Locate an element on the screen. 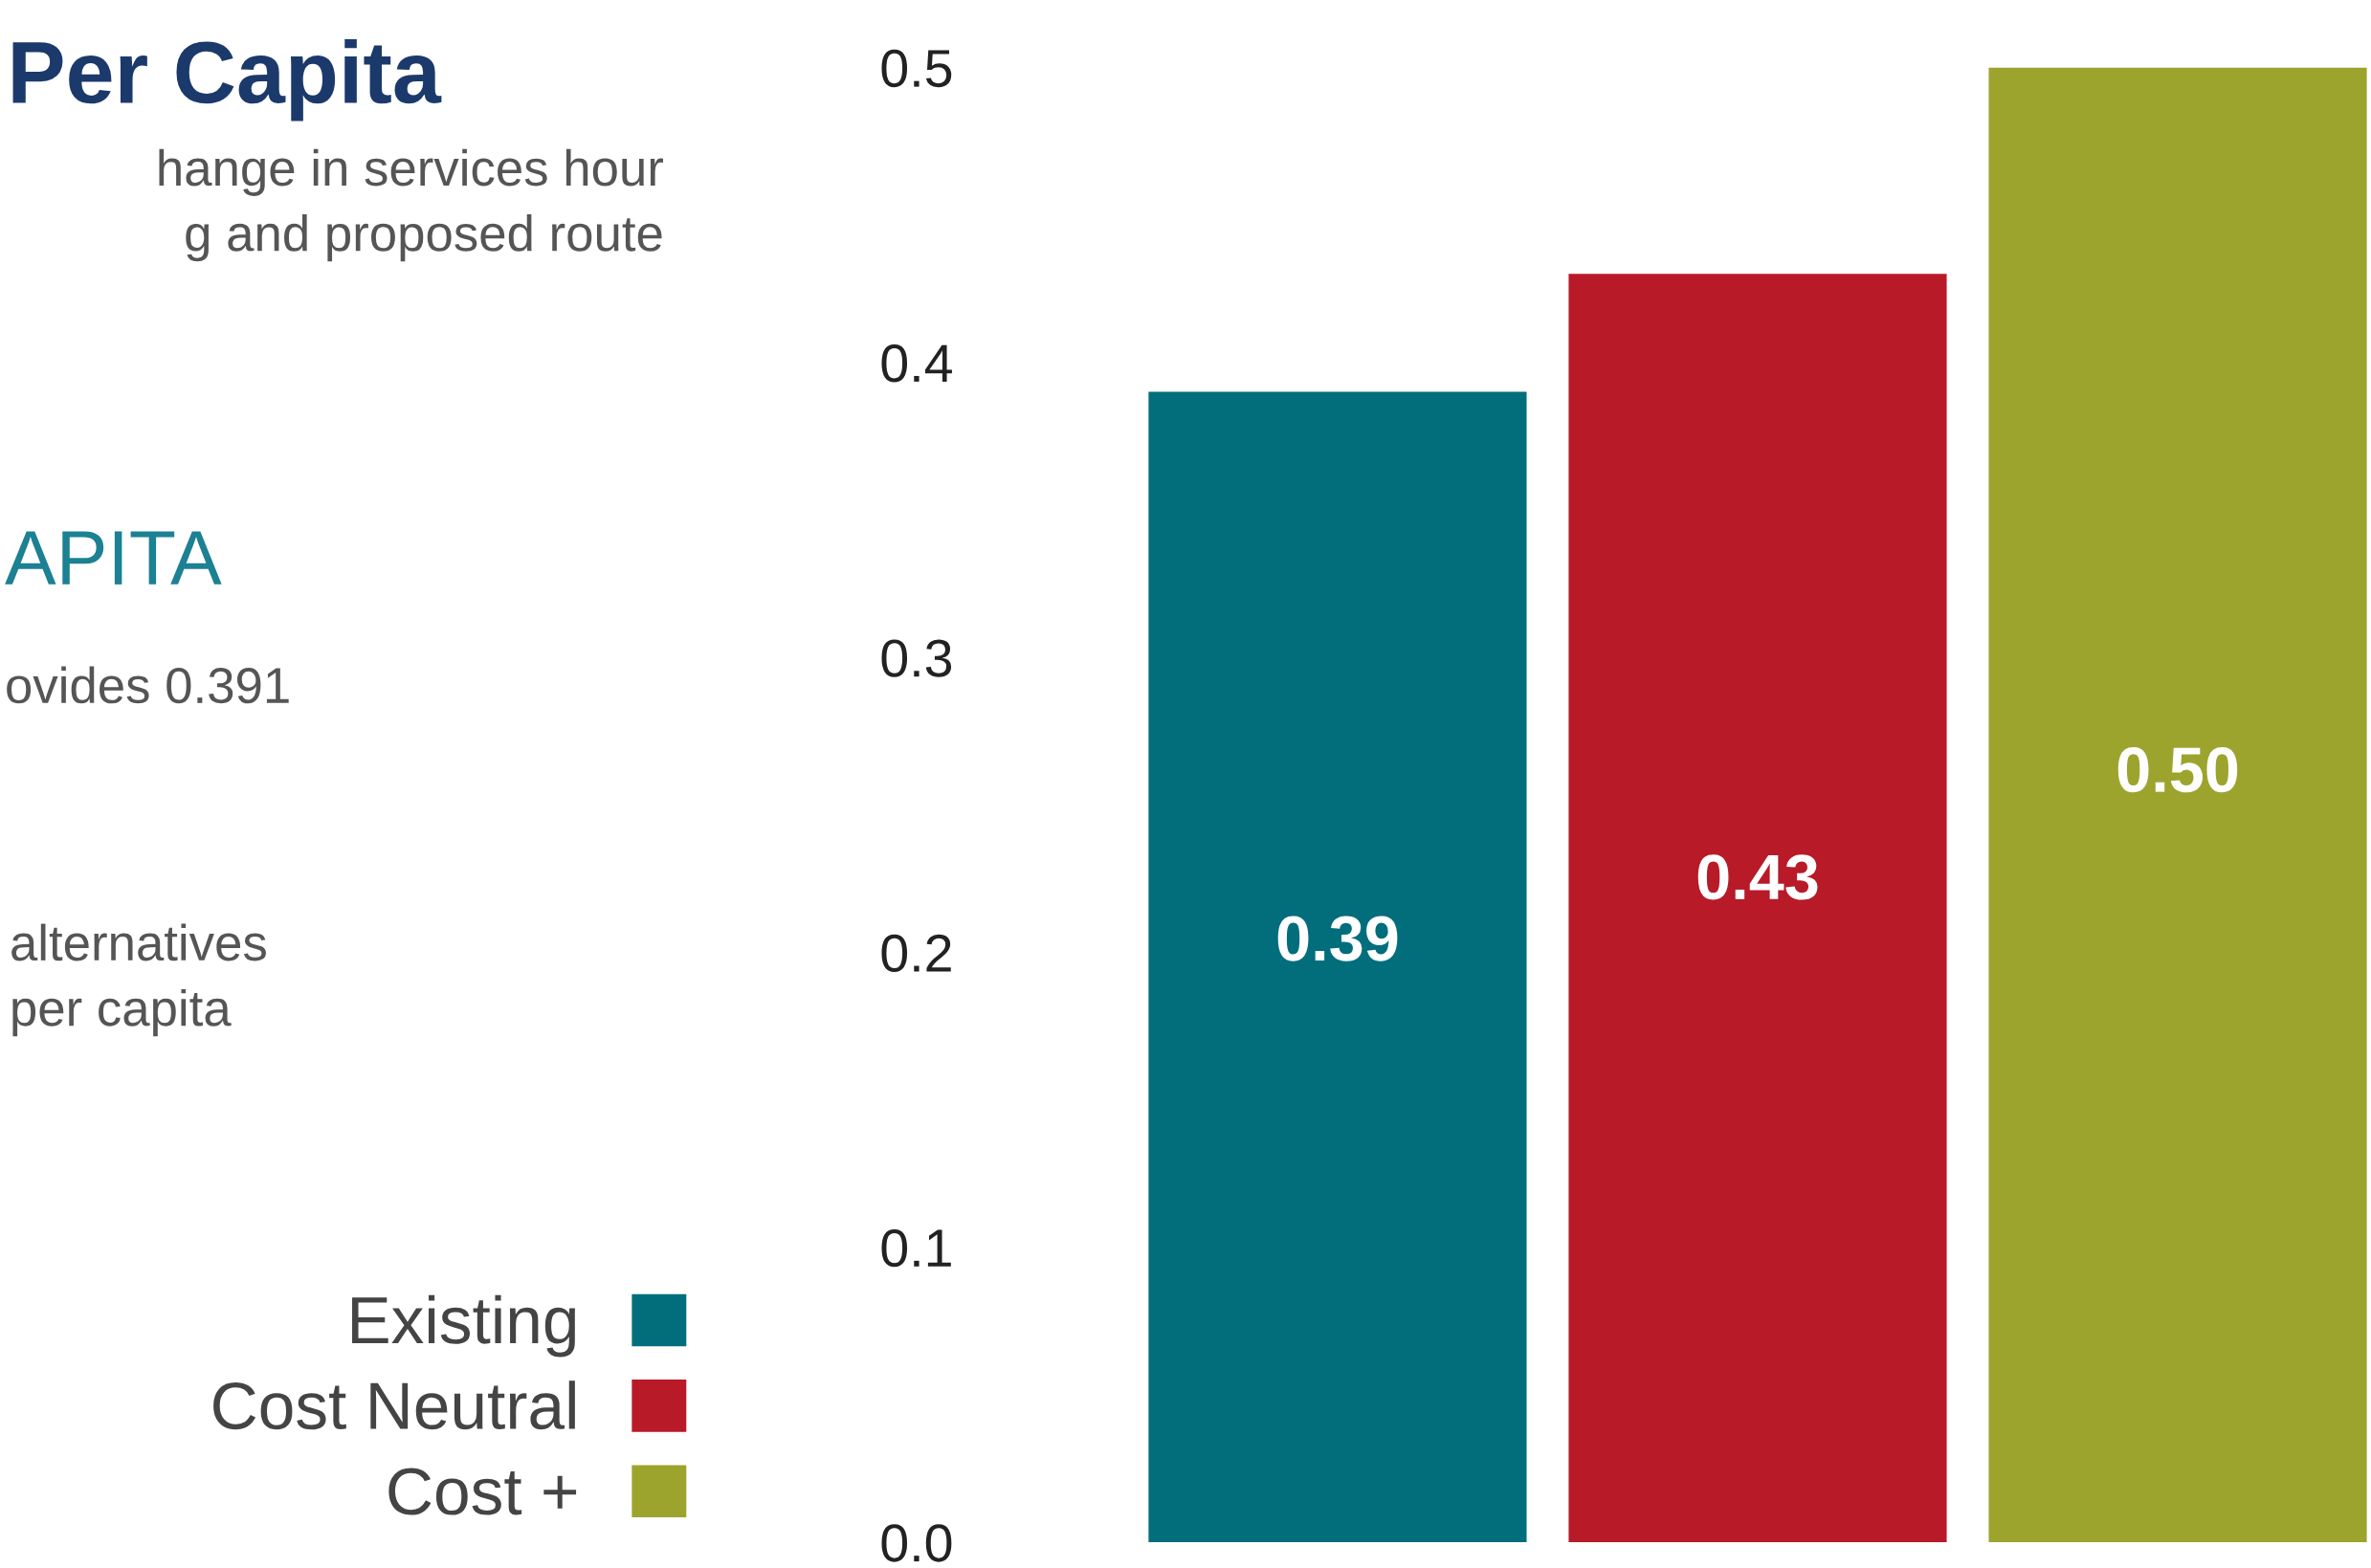 The height and width of the screenshot is (1568, 2371). legend-label: Cost Neutral is located at coordinates (394, 1405).